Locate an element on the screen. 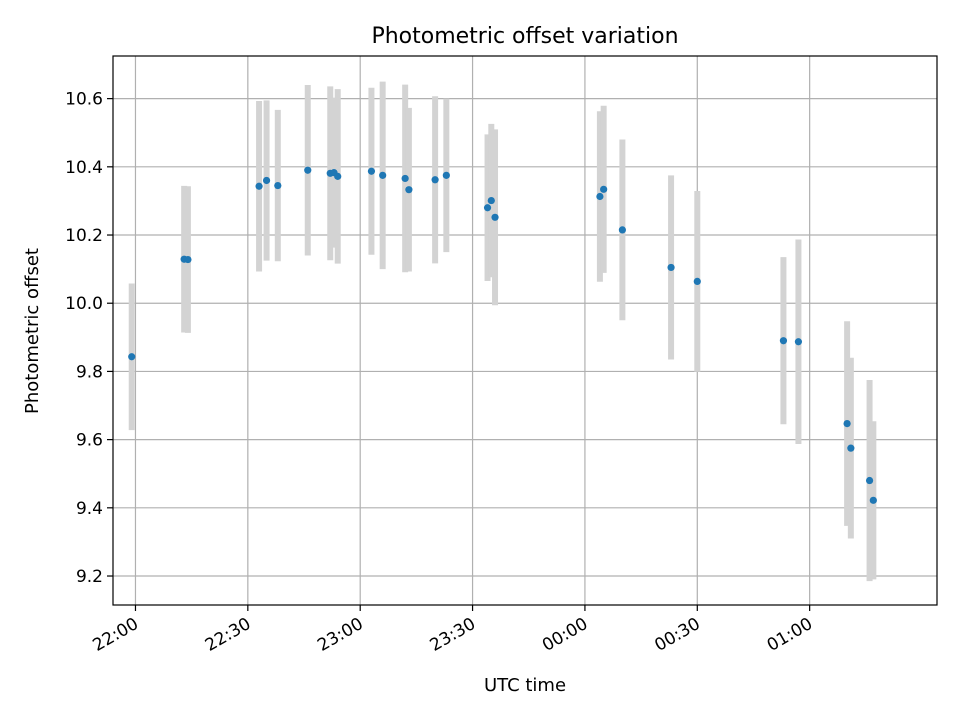 The width and height of the screenshot is (960, 720). y-tick-label: 9.6 is located at coordinates (89, 441).